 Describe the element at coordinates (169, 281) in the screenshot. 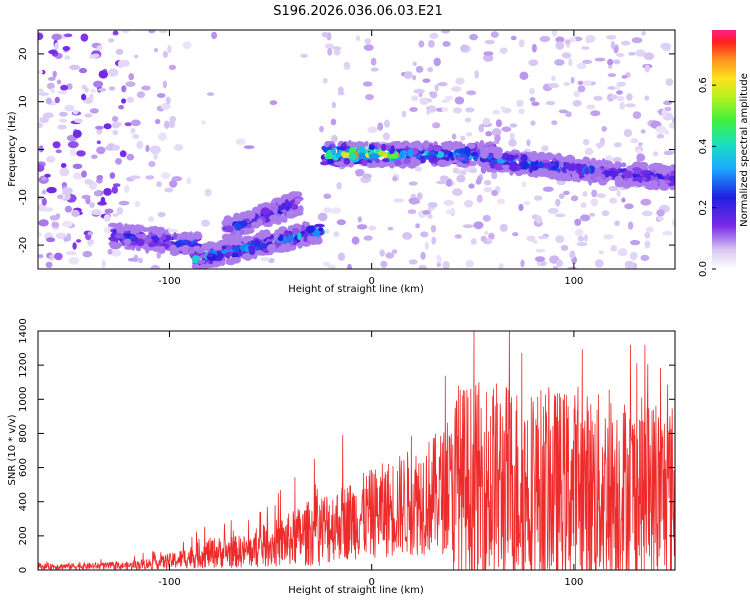

I see `spectrogram-x-tick-label: -100` at that location.